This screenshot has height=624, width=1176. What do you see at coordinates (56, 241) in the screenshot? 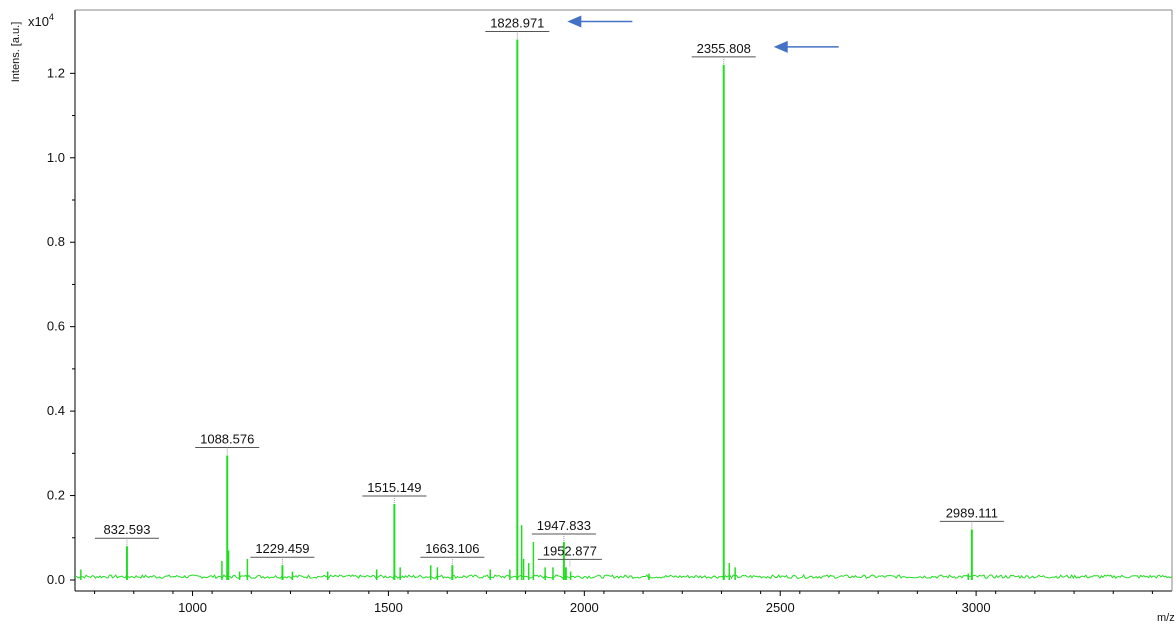
I see `y-tick-label: 0.8` at bounding box center [56, 241].